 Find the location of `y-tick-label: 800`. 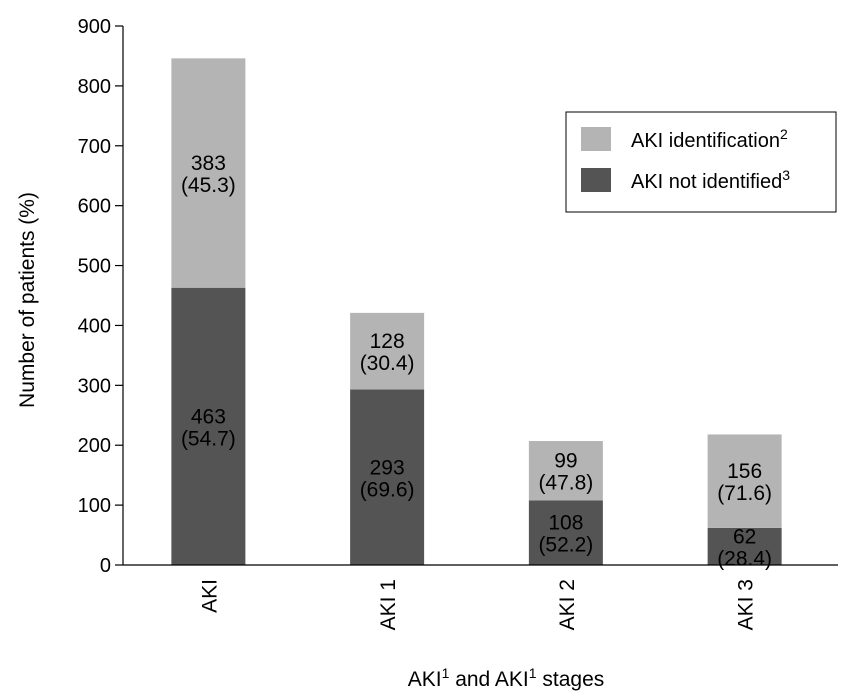

y-tick-label: 800 is located at coordinates (94, 87).